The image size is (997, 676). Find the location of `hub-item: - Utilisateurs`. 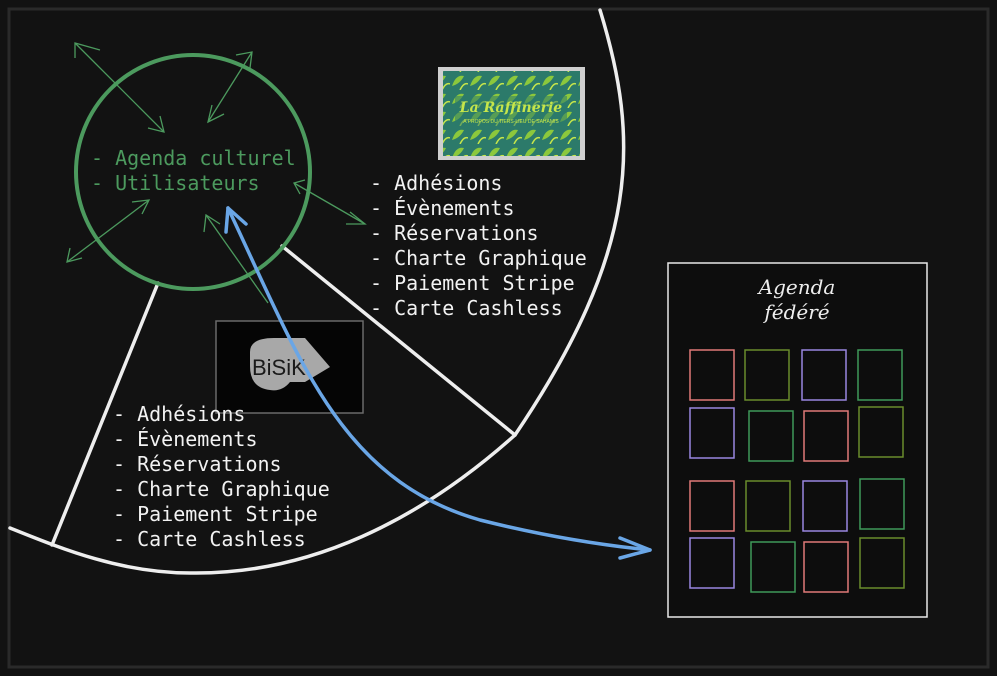

hub-item: - Utilisateurs is located at coordinates (175, 183).